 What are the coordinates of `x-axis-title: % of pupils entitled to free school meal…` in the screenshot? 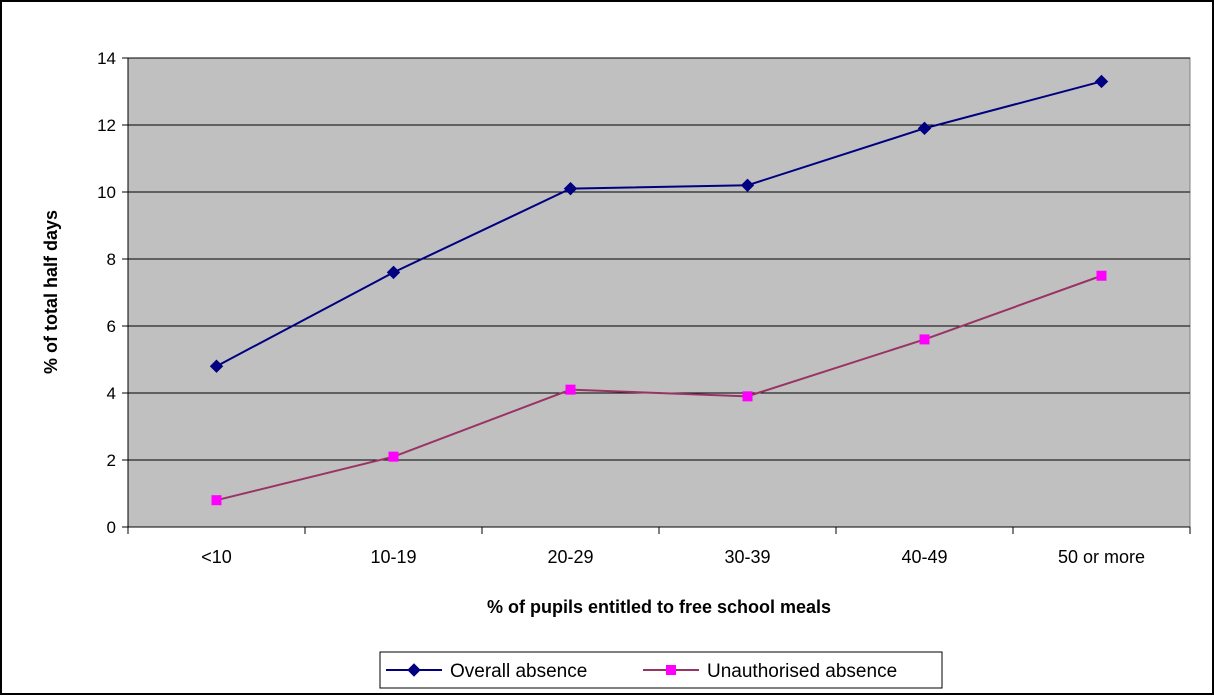 It's located at (659, 607).